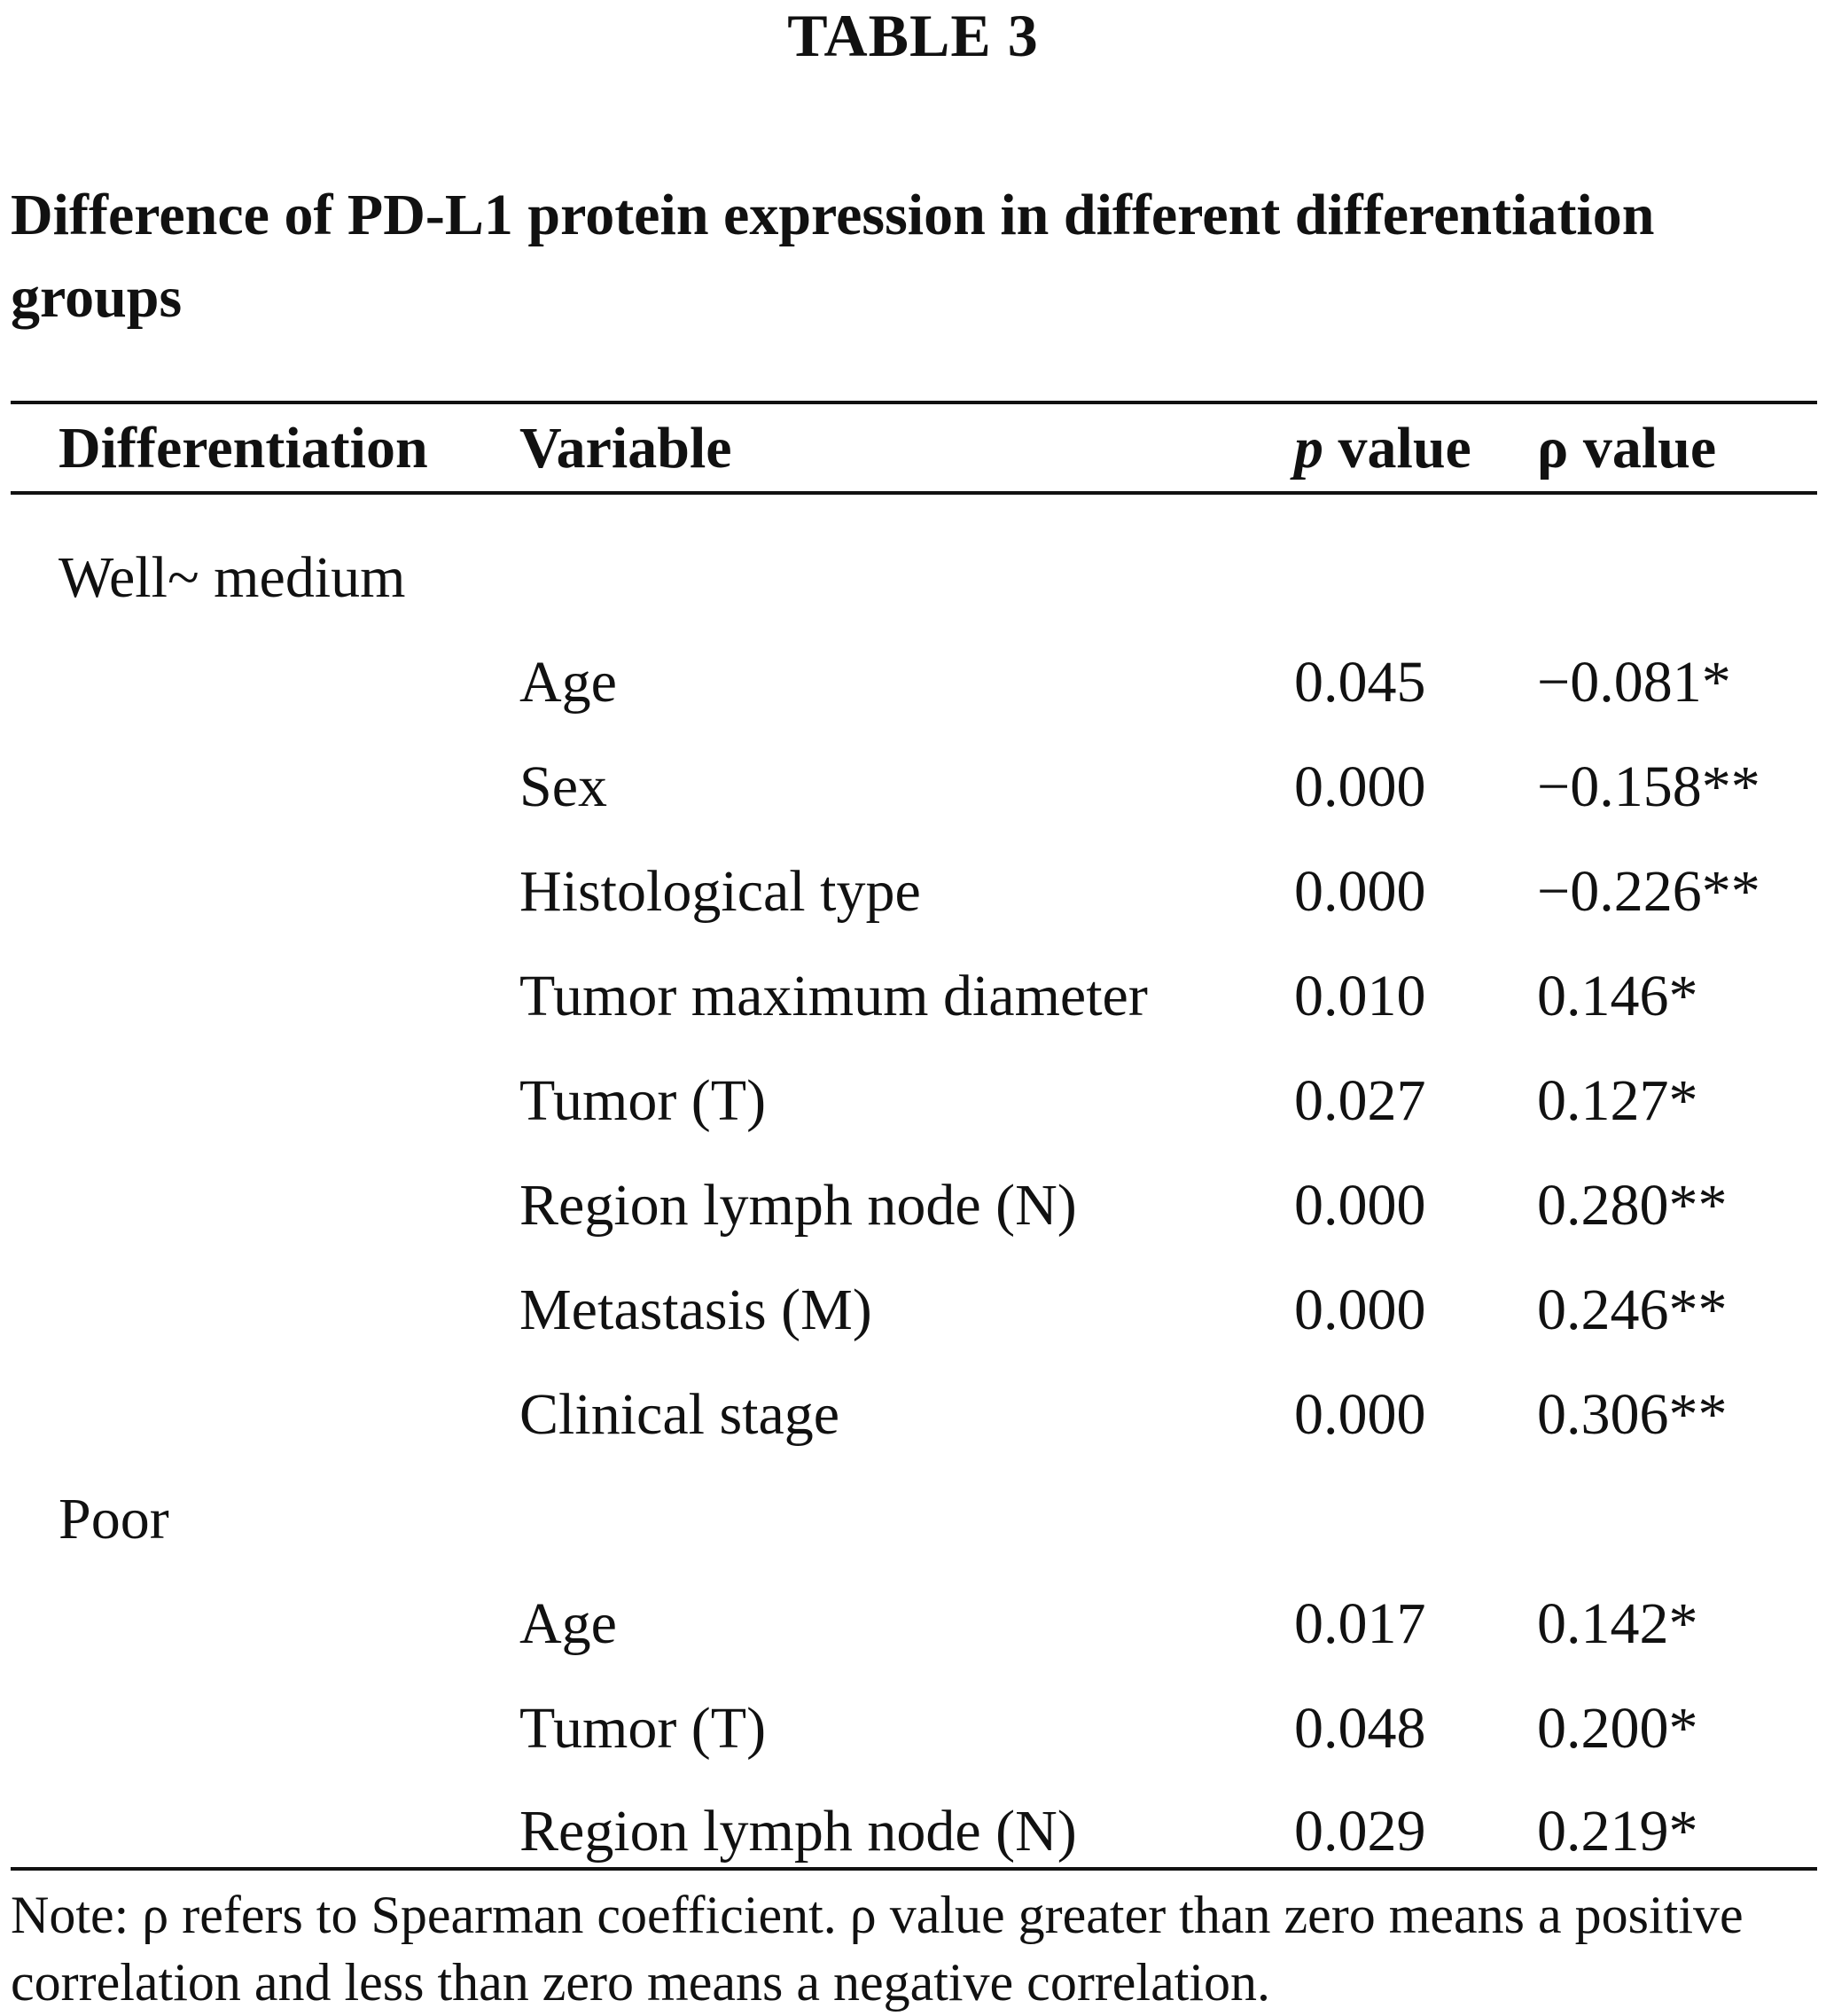 Image resolution: width=1826 pixels, height=2016 pixels. Describe the element at coordinates (695, 1310) in the screenshot. I see `variable-cell: Metastasis (M)` at that location.